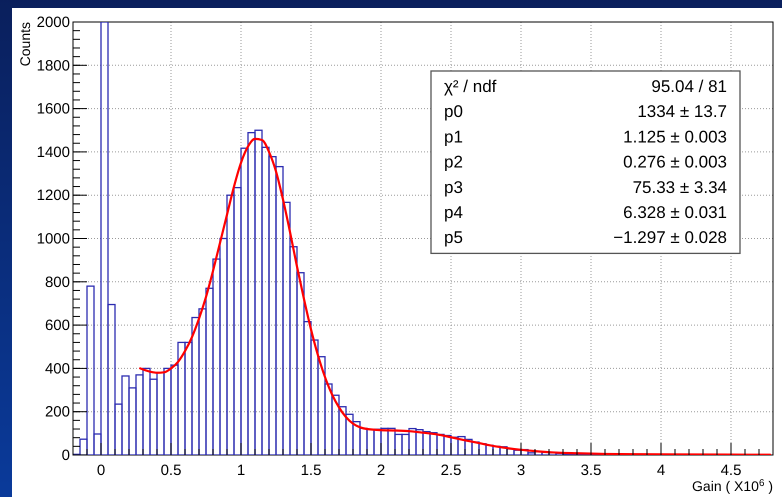 This screenshot has height=497, width=782. What do you see at coordinates (381, 470) in the screenshot?
I see `x-tick-label: 2` at bounding box center [381, 470].